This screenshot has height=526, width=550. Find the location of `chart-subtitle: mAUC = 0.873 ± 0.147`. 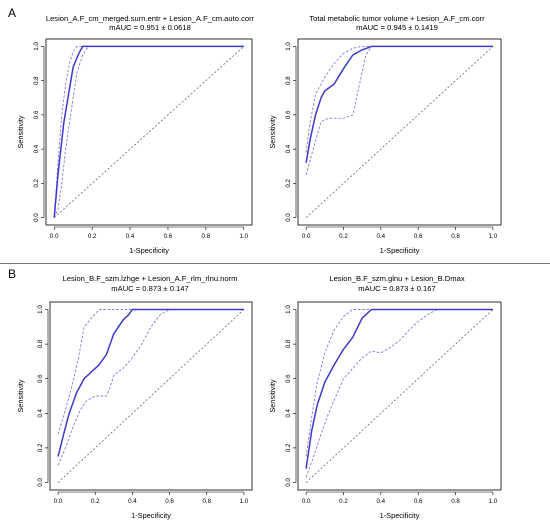

chart-subtitle: mAUC = 0.873 ± 0.147 is located at coordinates (149, 288).